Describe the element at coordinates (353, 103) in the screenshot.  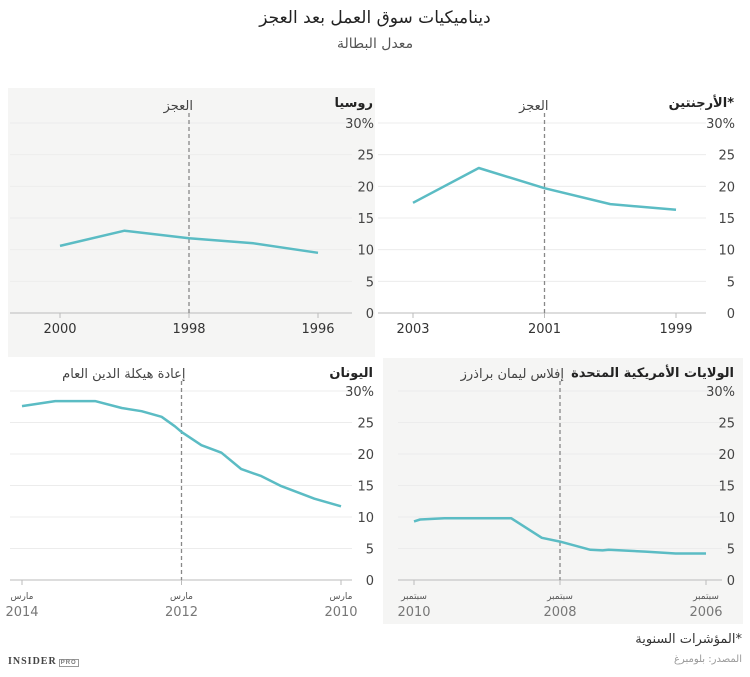
I see `panel-title: روسيا` at that location.